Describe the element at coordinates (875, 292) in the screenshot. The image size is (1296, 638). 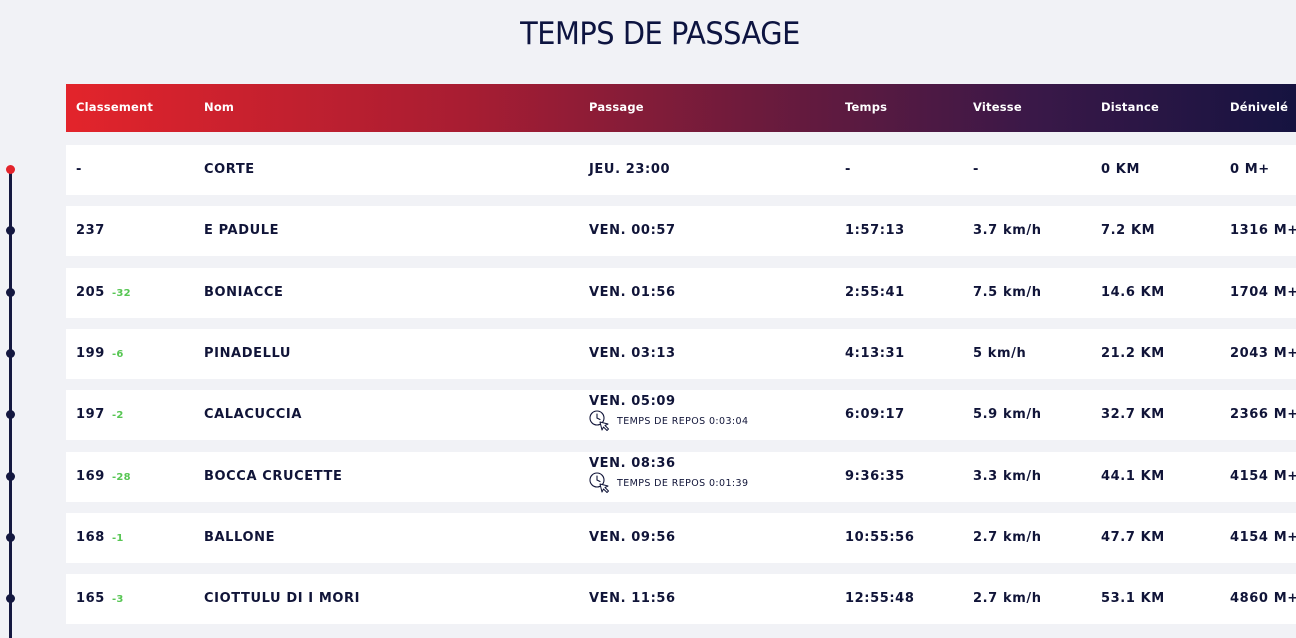
I see `elapsed-time: 2:55:41` at that location.